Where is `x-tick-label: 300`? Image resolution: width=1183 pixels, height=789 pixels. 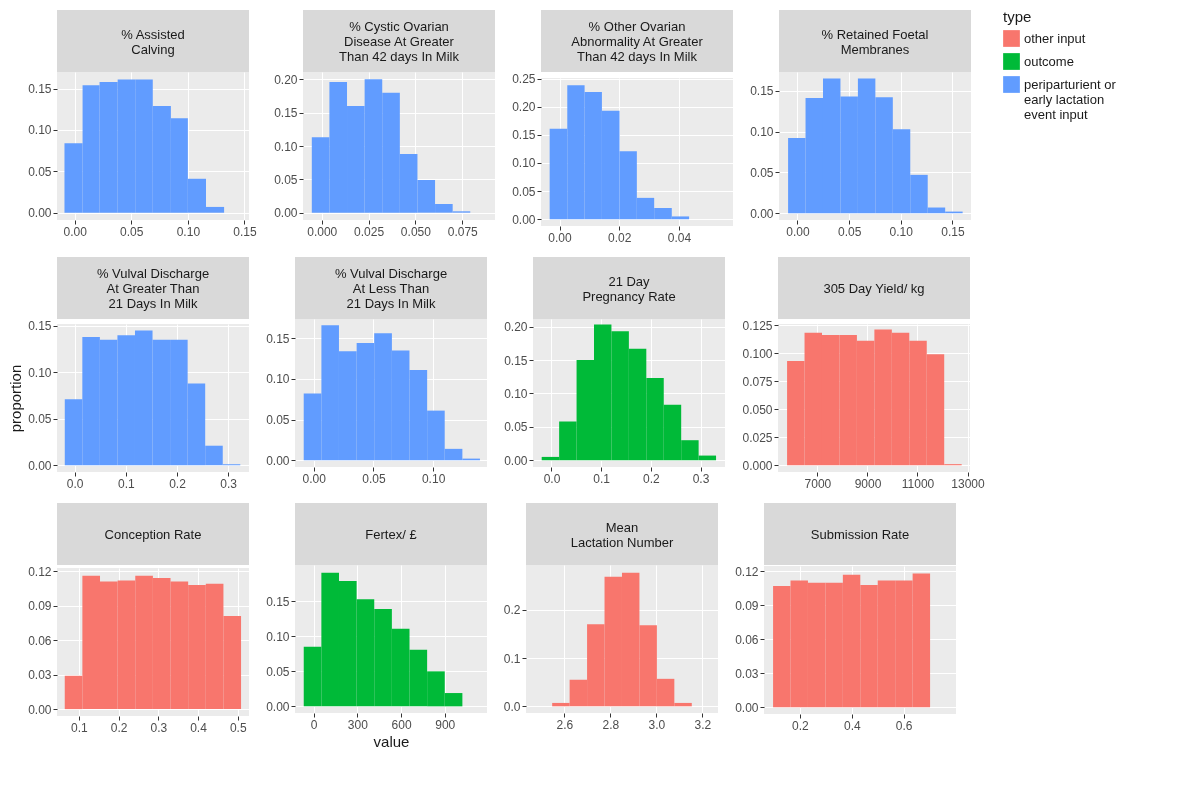
x-tick-label: 300 is located at coordinates (358, 724).